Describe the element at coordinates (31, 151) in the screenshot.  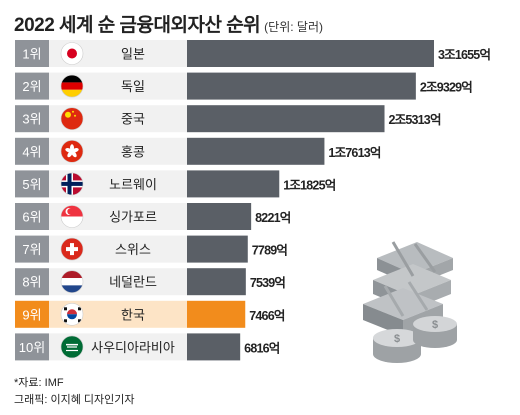
I see `rank-label: 4위` at that location.